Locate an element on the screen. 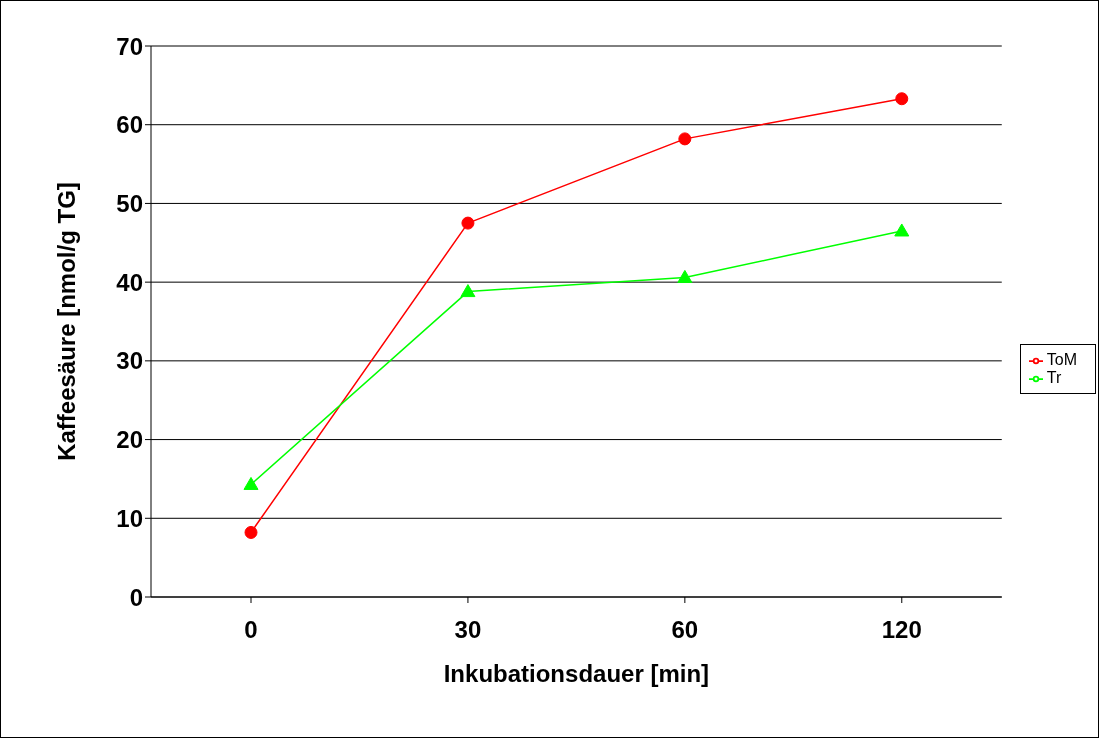 Image resolution: width=1099 pixels, height=738 pixels. y-tick-label: 70 is located at coordinates (129, 46).